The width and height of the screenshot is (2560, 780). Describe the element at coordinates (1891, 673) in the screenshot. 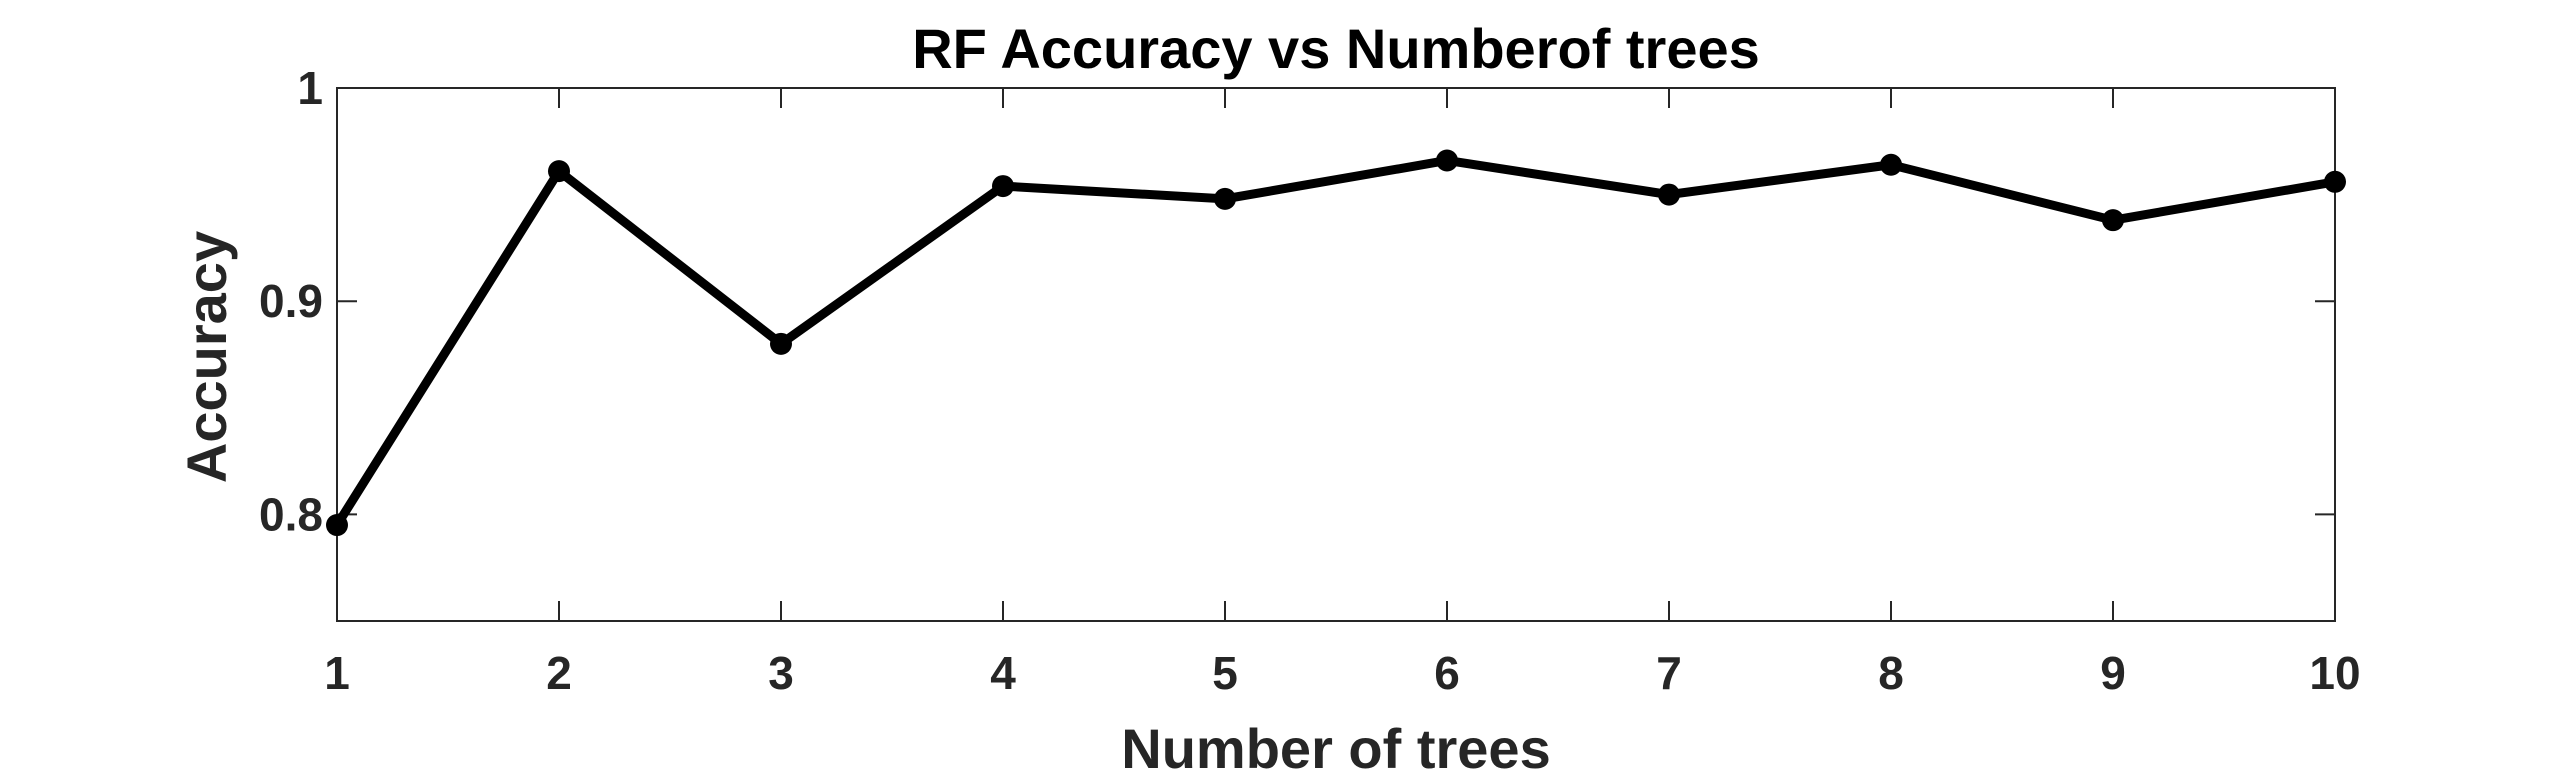

I see `x-tick-label: 8` at that location.